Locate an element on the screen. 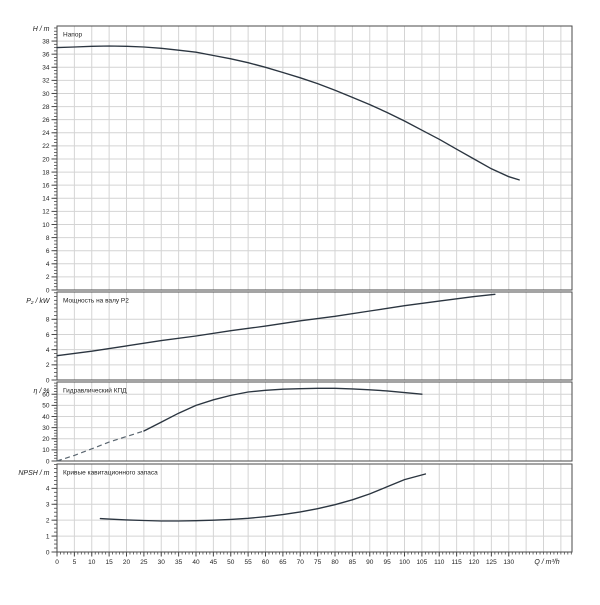  efficiency-curve is located at coordinates (283, 409).